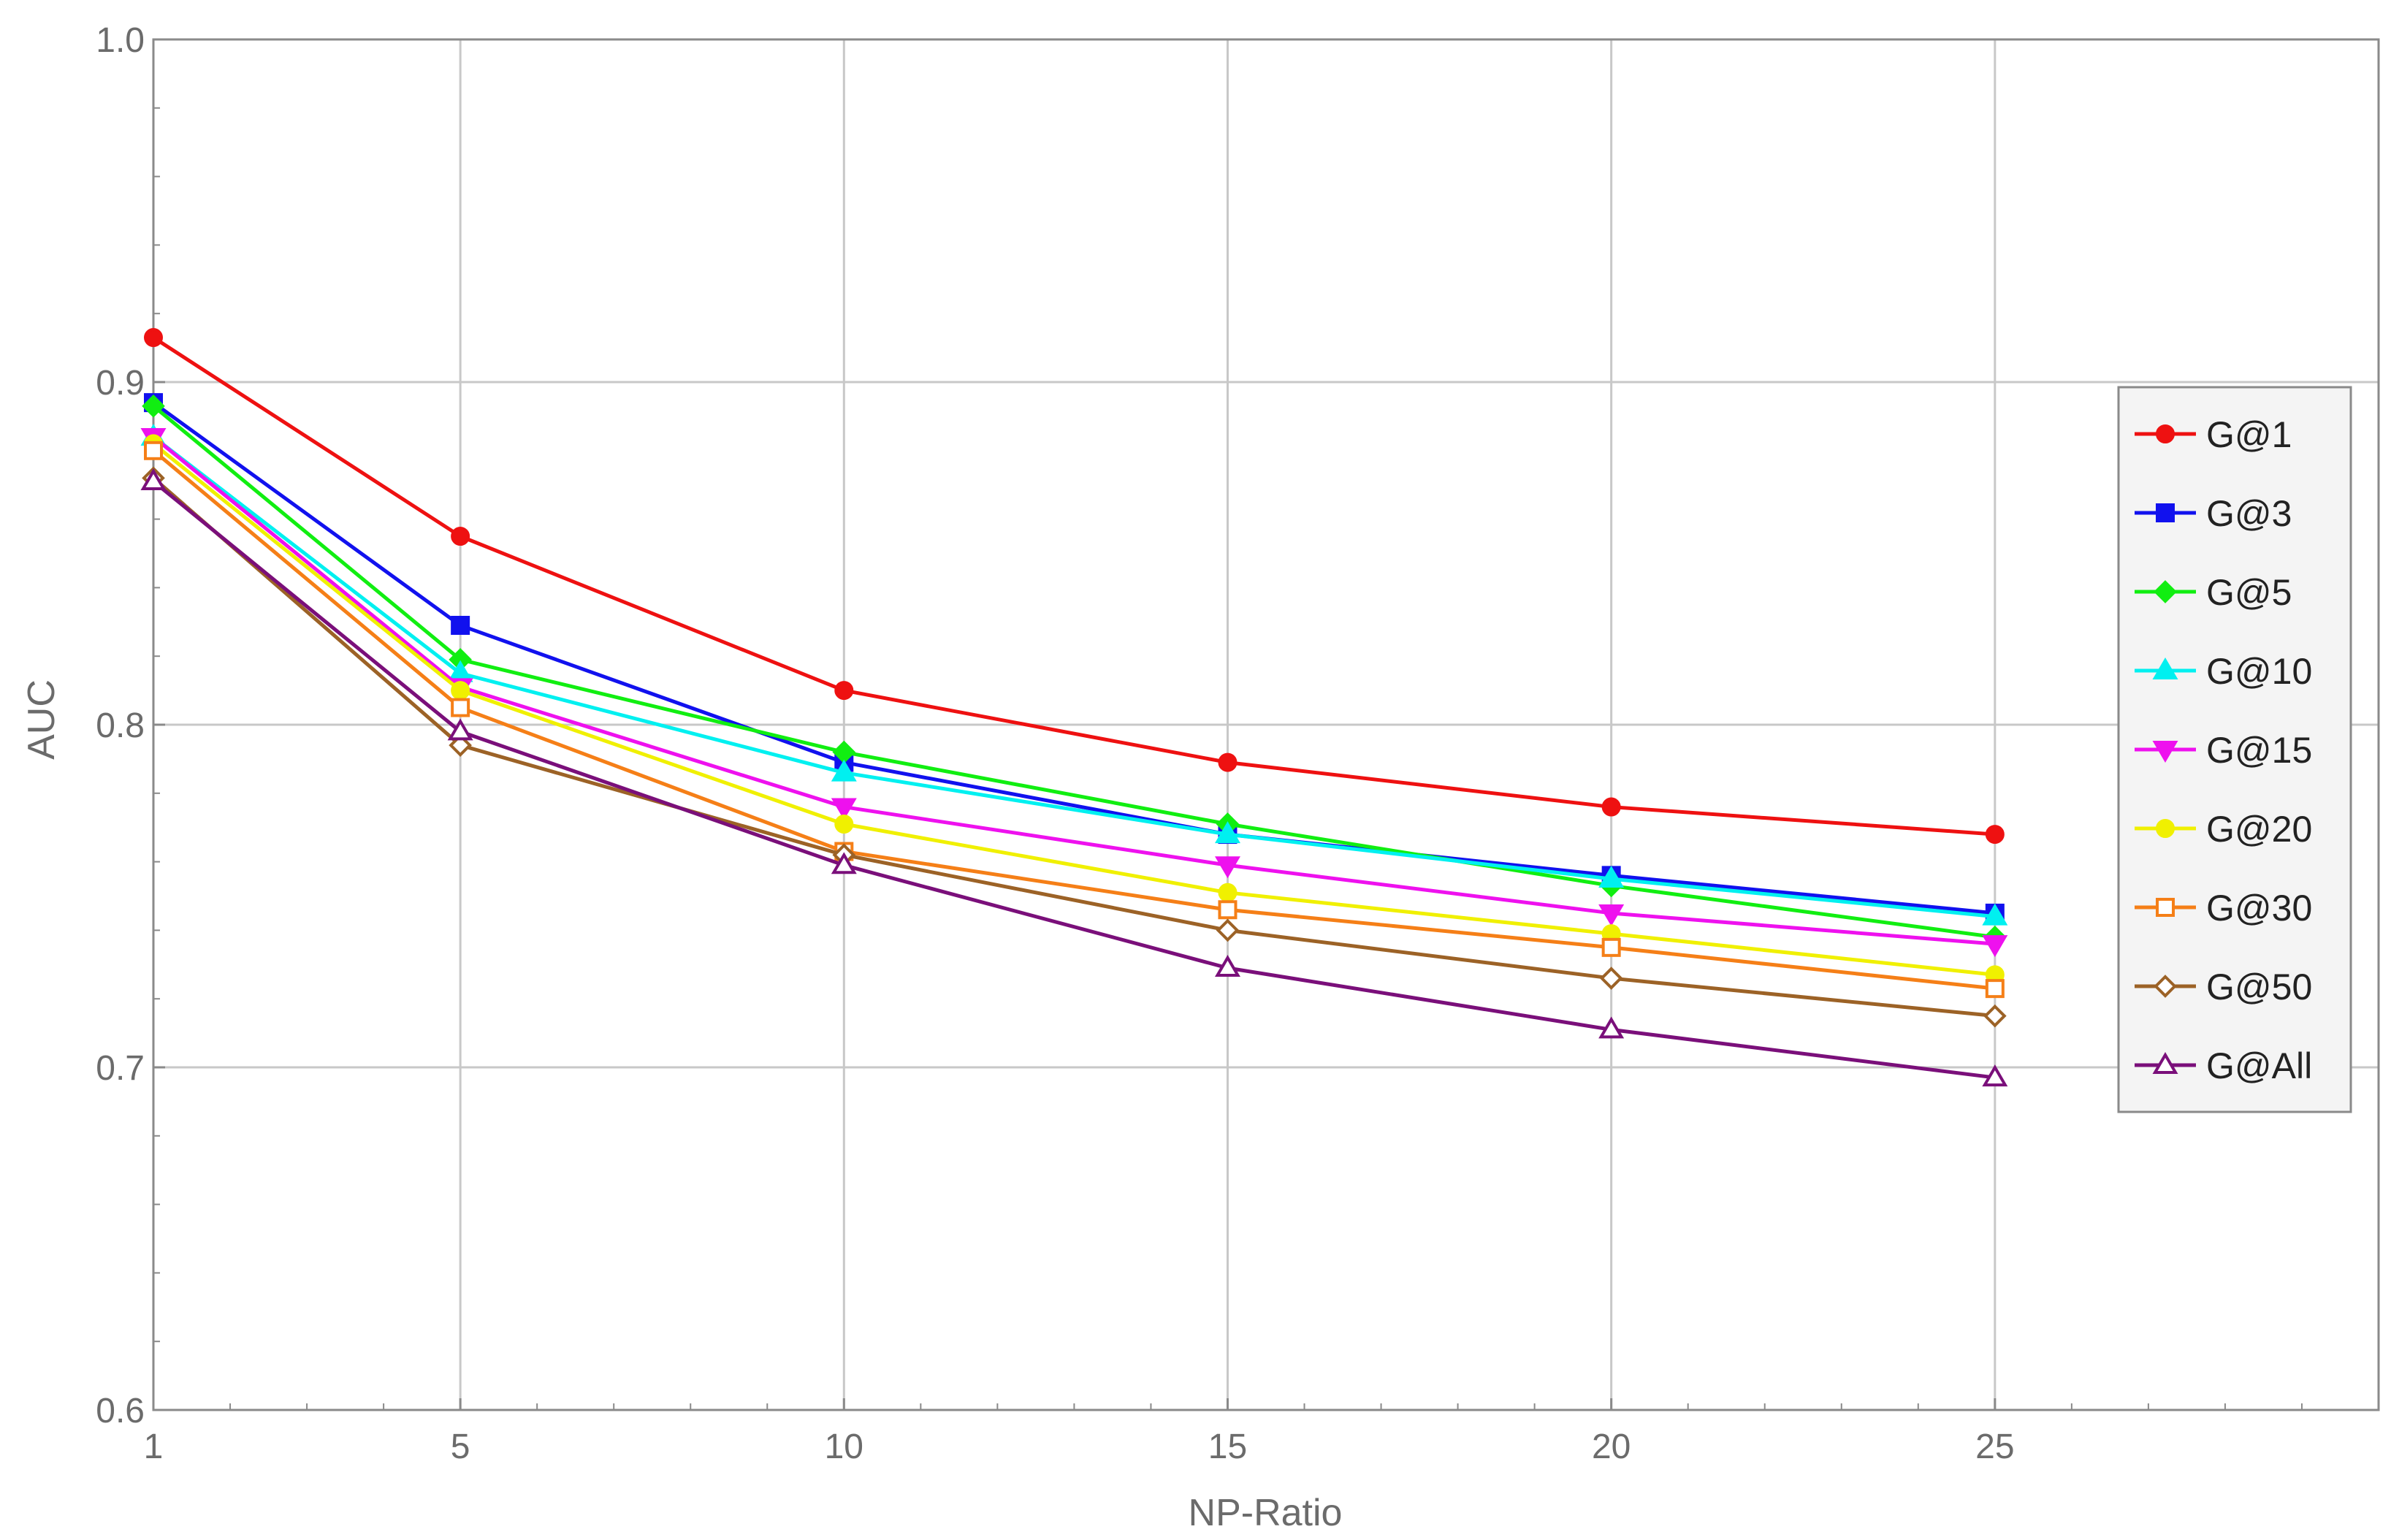 Image resolution: width=2391 pixels, height=1540 pixels. Describe the element at coordinates (120, 1068) in the screenshot. I see `y-tick-label: 0.7` at that location.